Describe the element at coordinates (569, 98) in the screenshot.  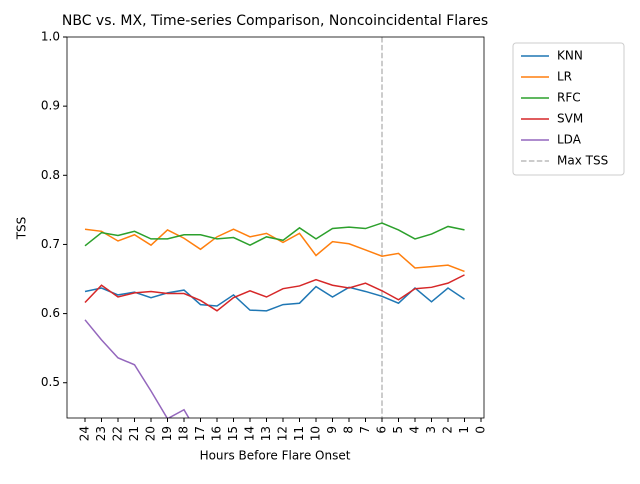
I see `legend-label: RFC` at that location.